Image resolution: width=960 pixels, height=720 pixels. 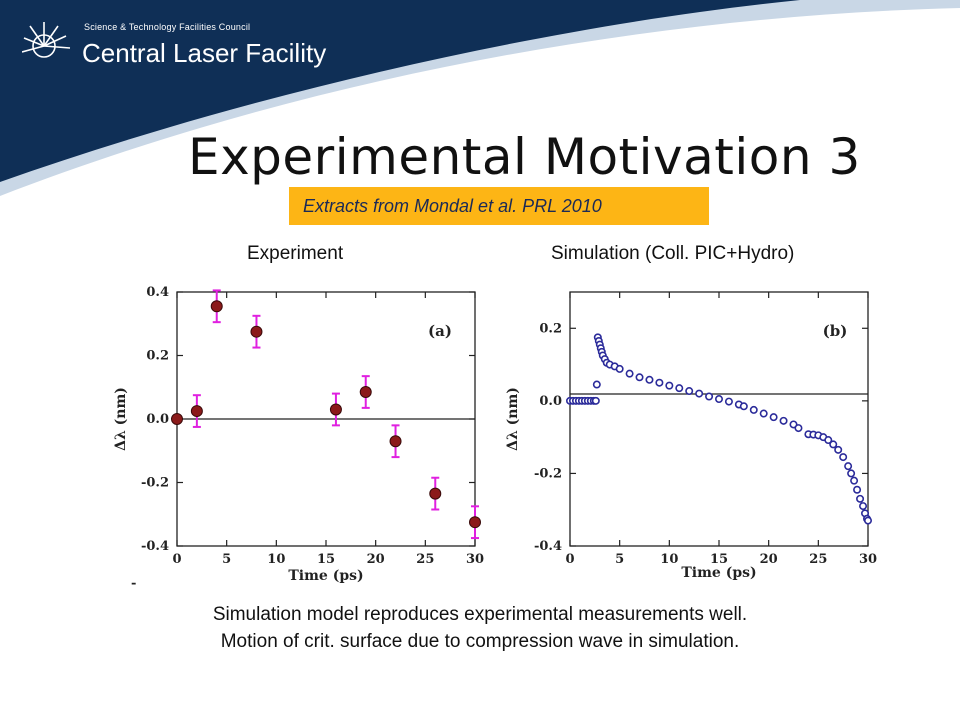 I want to click on simulation-heading: Simulation (Coll. PIC+Hydro), so click(x=673, y=253).